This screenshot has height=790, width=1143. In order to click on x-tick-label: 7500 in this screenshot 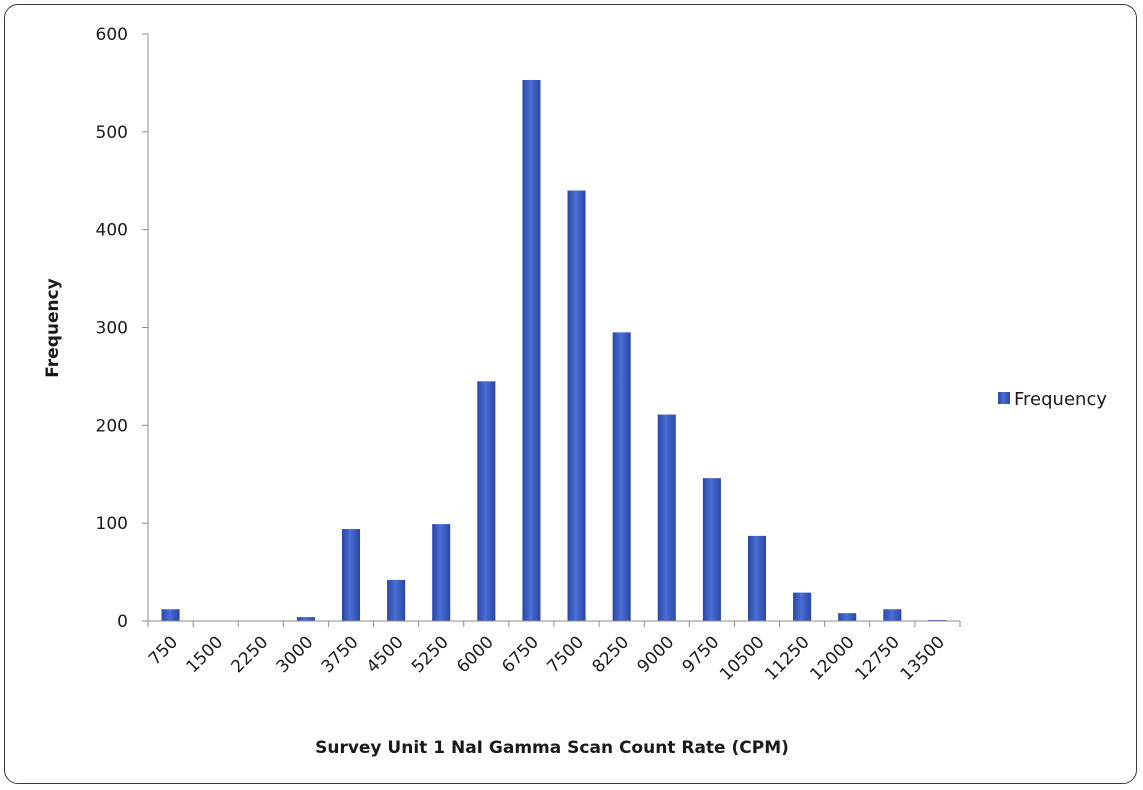, I will do `click(565, 654)`.